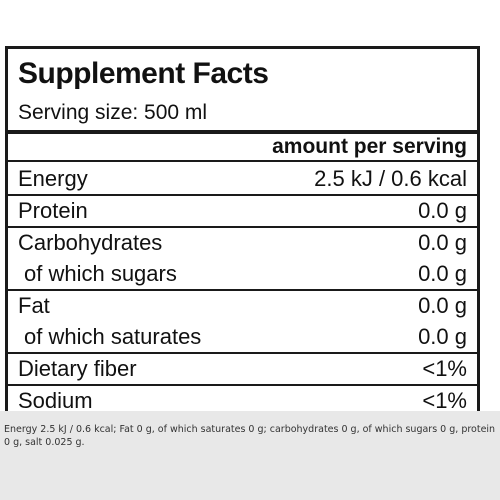  What do you see at coordinates (143, 73) in the screenshot?
I see `facts-title: Supplement Facts` at bounding box center [143, 73].